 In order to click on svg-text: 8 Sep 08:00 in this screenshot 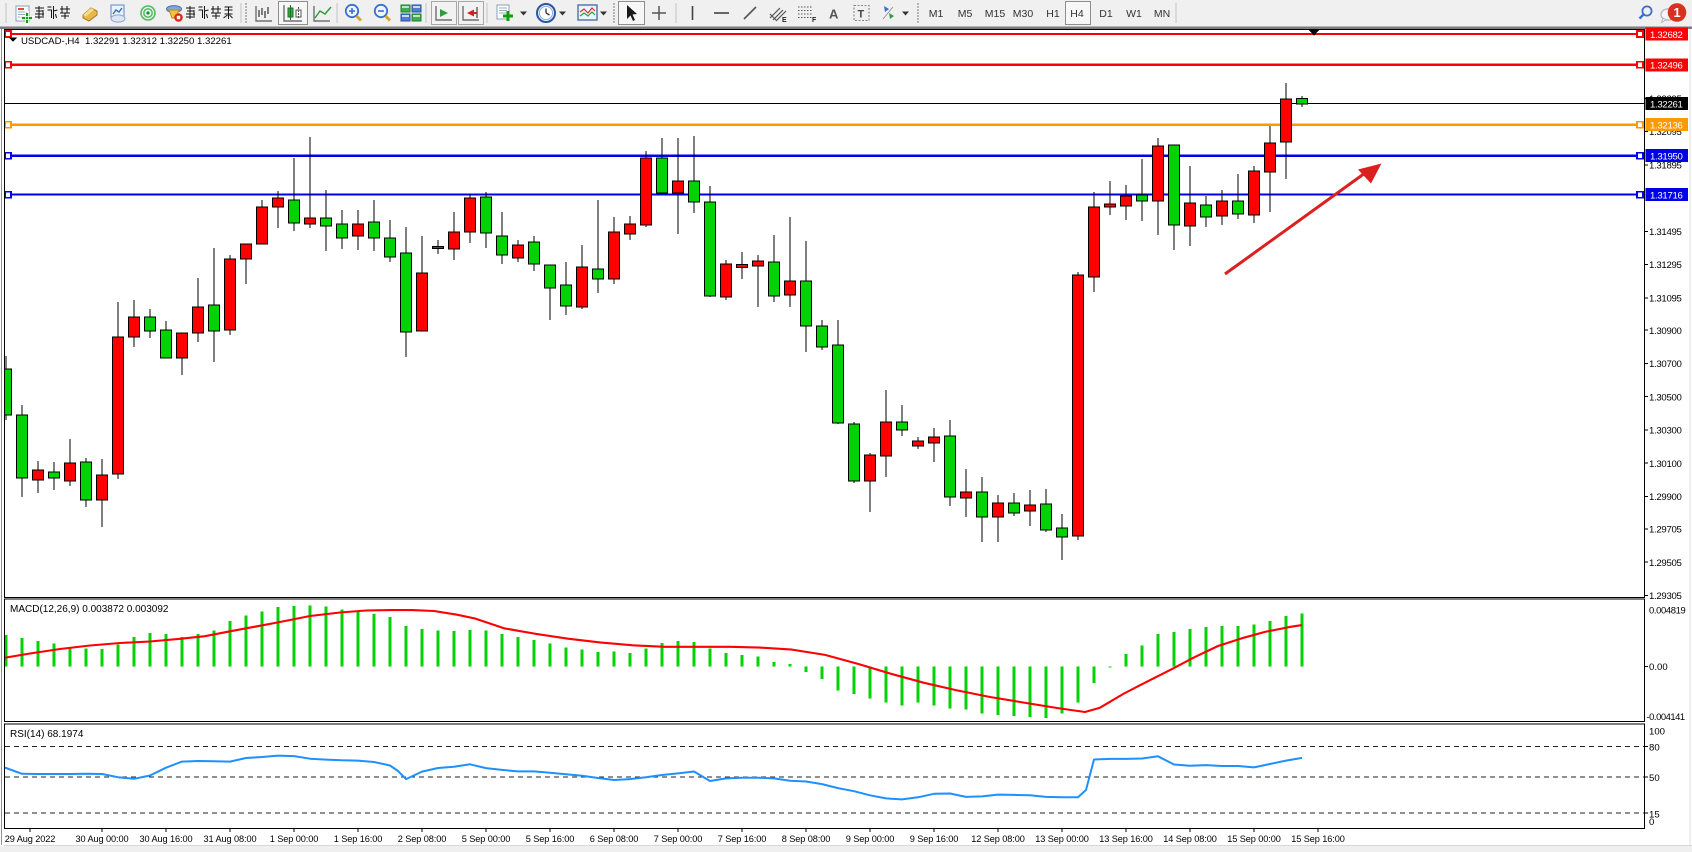, I will do `click(806, 839)`.